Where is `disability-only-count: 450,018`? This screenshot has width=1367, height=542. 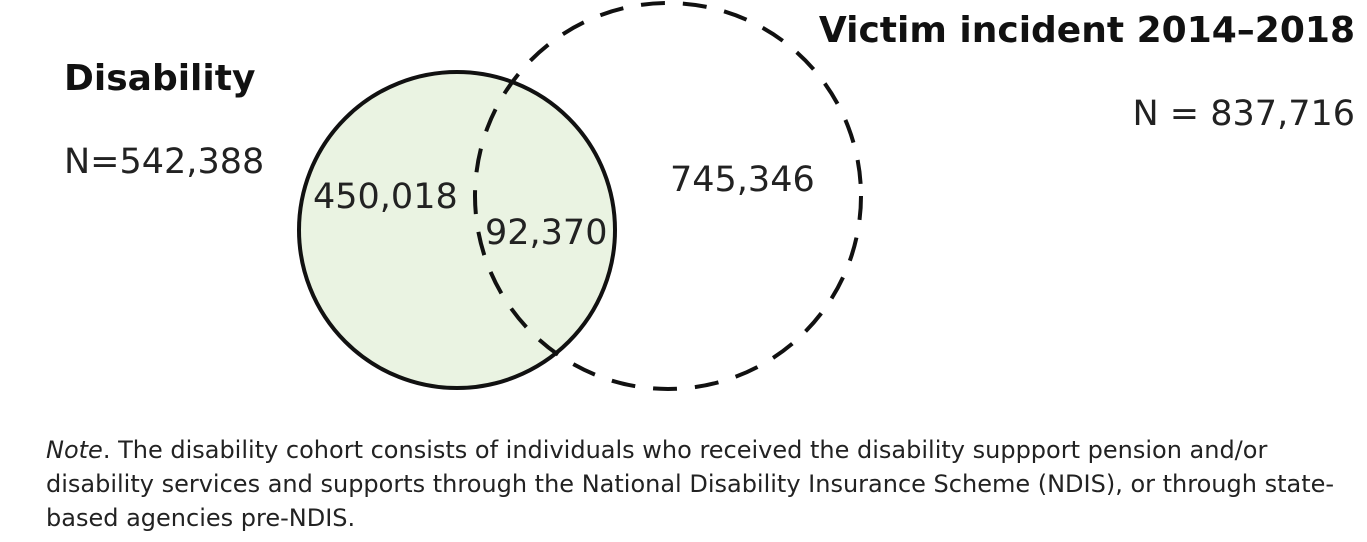 disability-only-count: 450,018 is located at coordinates (385, 197).